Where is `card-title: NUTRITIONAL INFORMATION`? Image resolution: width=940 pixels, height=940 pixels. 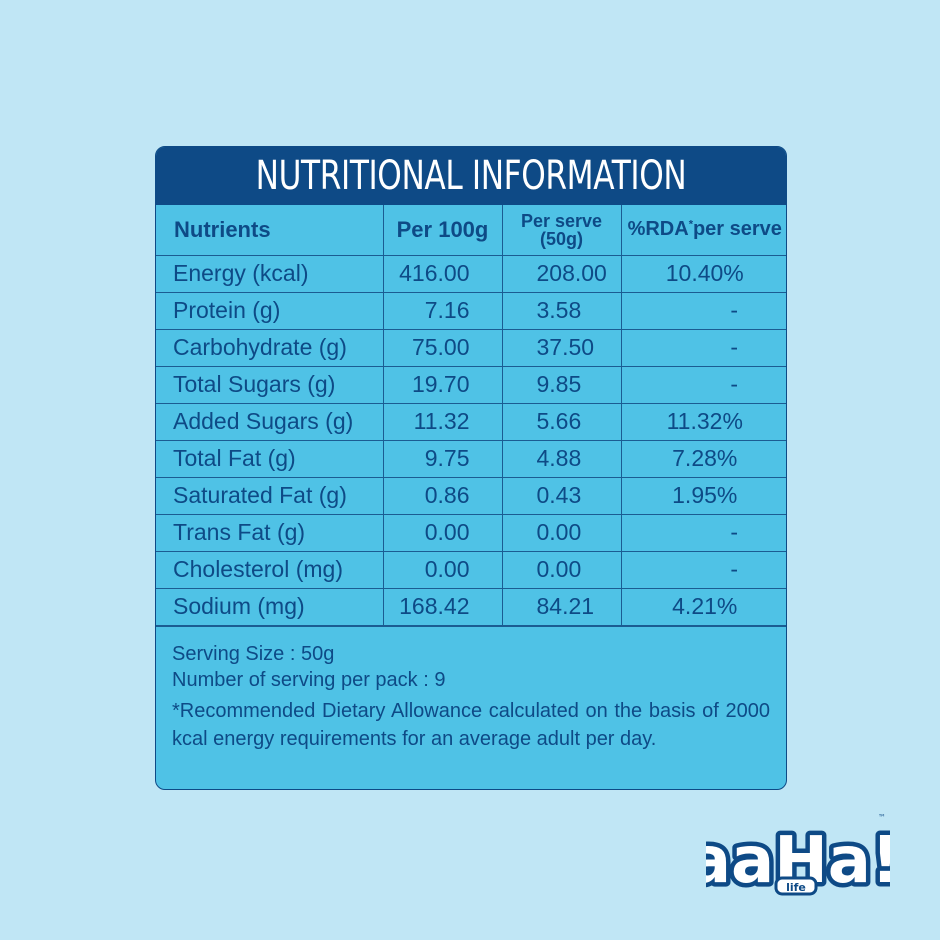 card-title: NUTRITIONAL INFORMATION is located at coordinates (471, 176).